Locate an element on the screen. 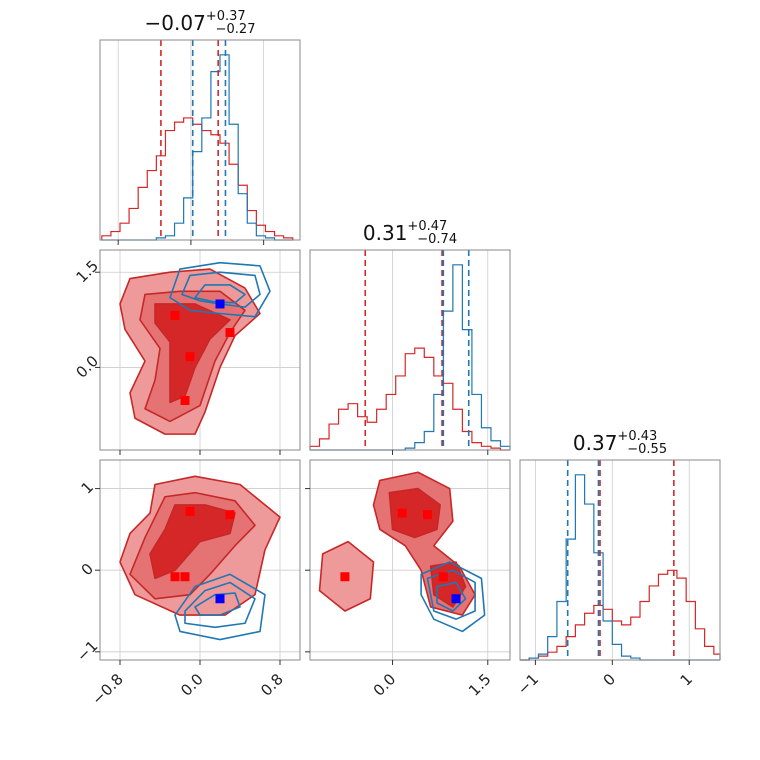 The image size is (760, 760). histogram-blue-param2 is located at coordinates (410, 357).